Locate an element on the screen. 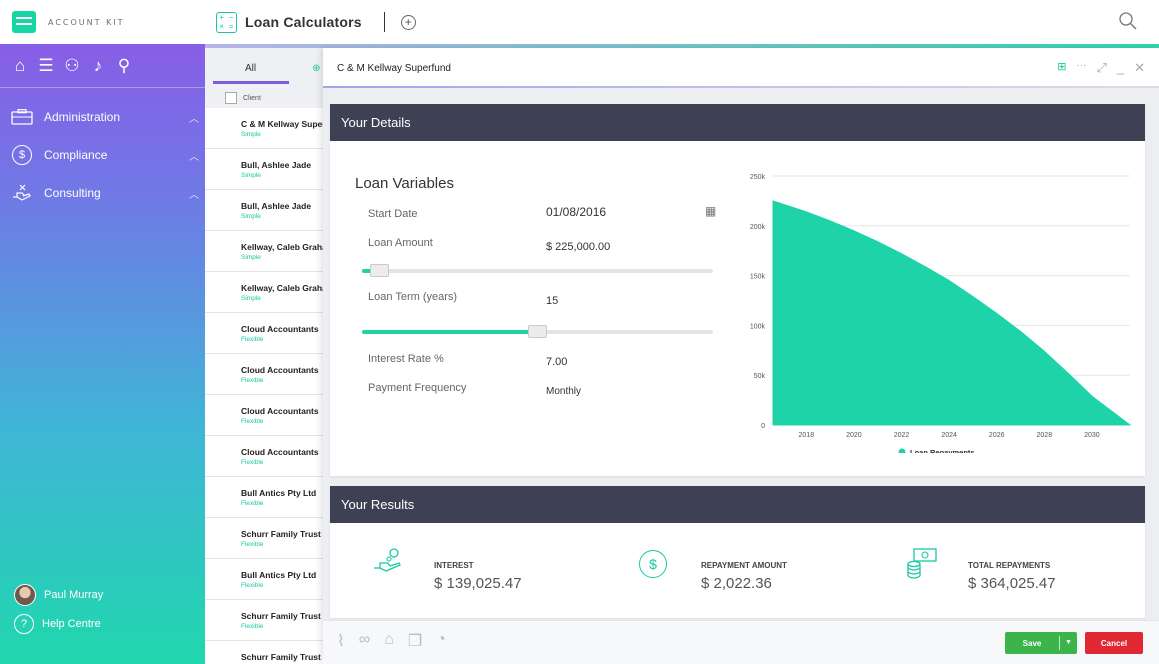 This screenshot has height=664, width=1159. pie-chart-icon: ◔ is located at coordinates (441, 639).